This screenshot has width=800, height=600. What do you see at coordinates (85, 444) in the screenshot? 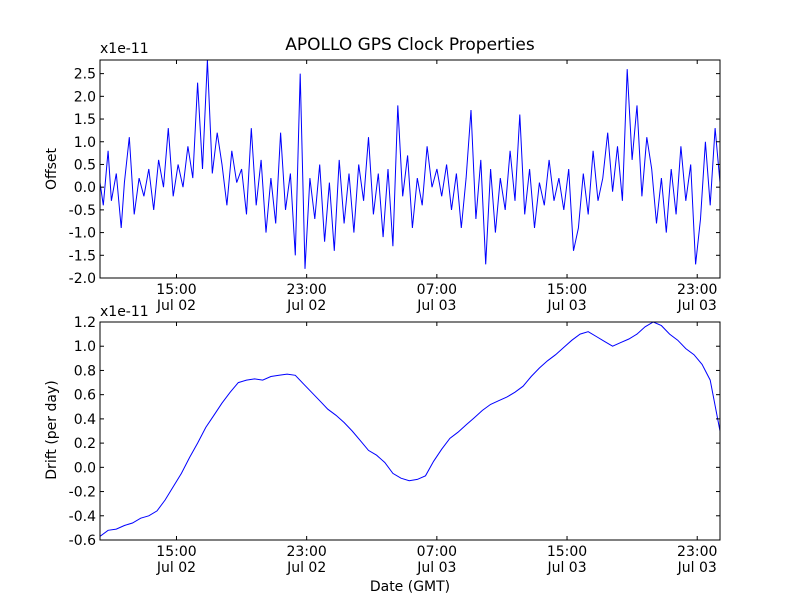
I see `drift-y-tick-label: 0.2` at bounding box center [85, 444].